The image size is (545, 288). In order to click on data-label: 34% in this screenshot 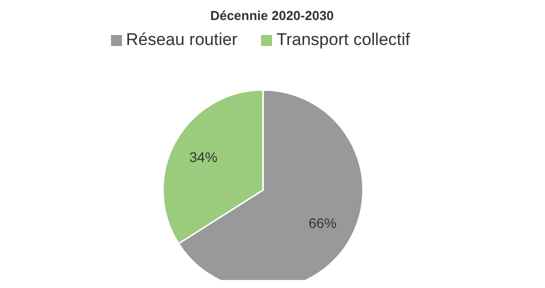, I will do `click(203, 157)`.